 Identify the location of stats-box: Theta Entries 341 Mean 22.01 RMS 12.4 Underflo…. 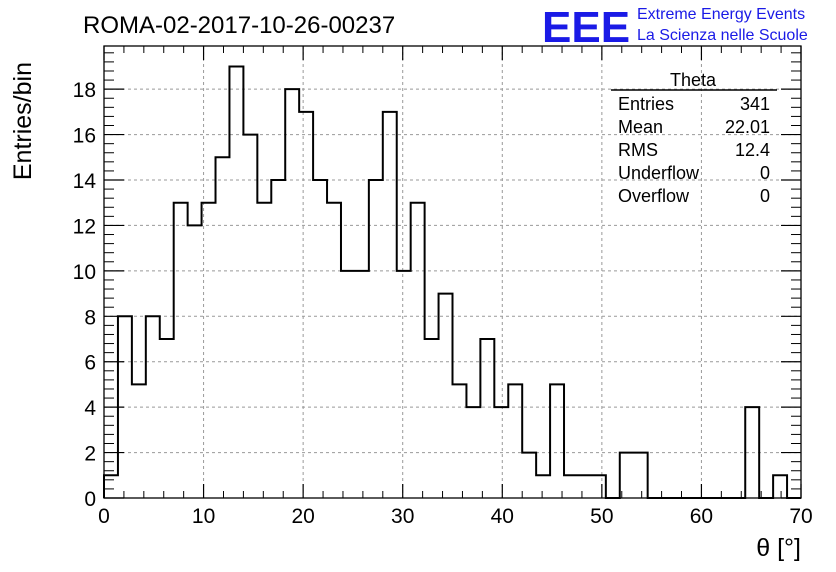
(694, 138).